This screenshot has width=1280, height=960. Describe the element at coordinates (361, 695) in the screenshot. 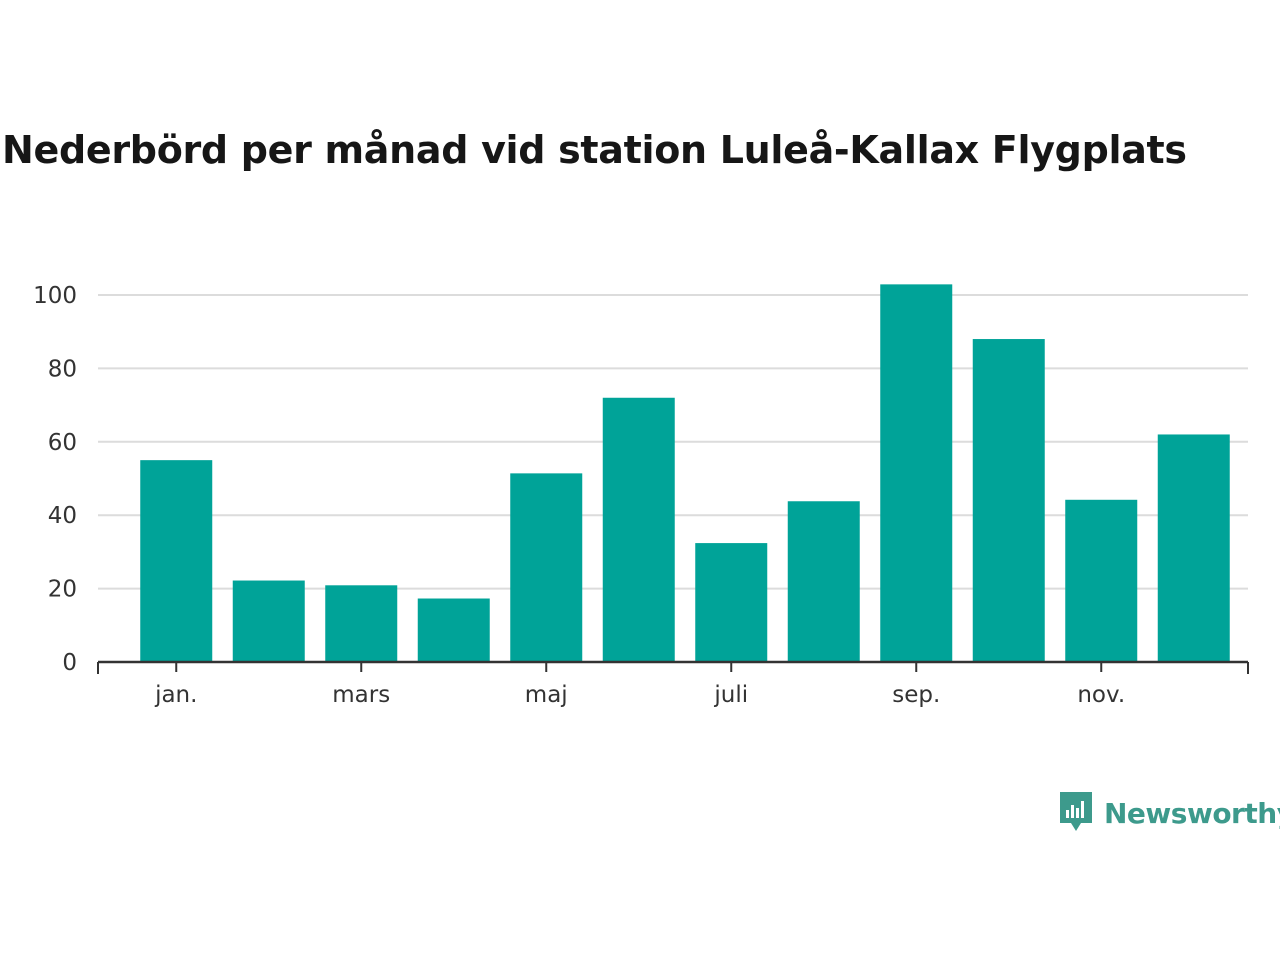

I see `x-tick-label-mars: mars` at that location.